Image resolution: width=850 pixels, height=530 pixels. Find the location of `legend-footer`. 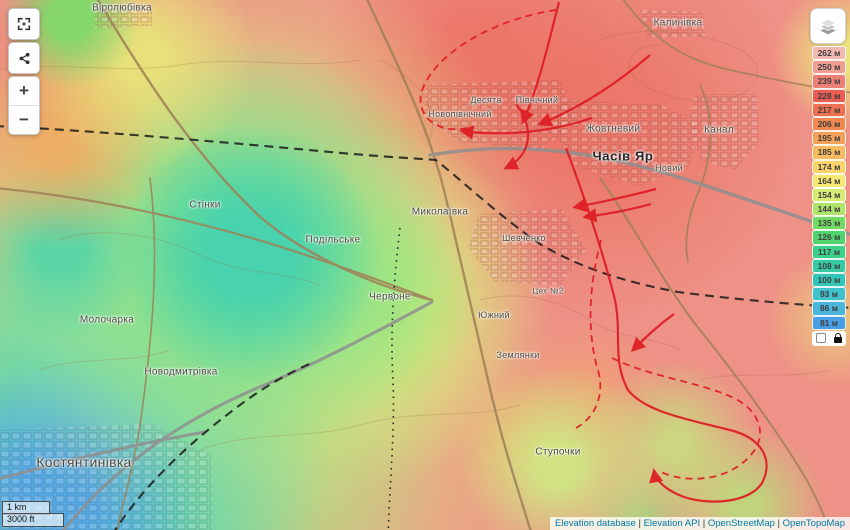

legend-footer is located at coordinates (829, 338).